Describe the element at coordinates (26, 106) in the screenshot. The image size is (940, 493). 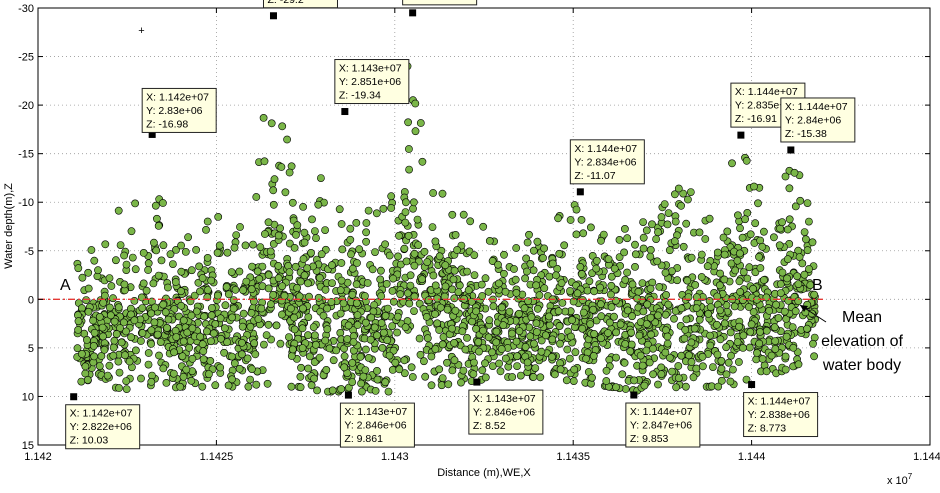
I see `y-tick-label: -20` at that location.